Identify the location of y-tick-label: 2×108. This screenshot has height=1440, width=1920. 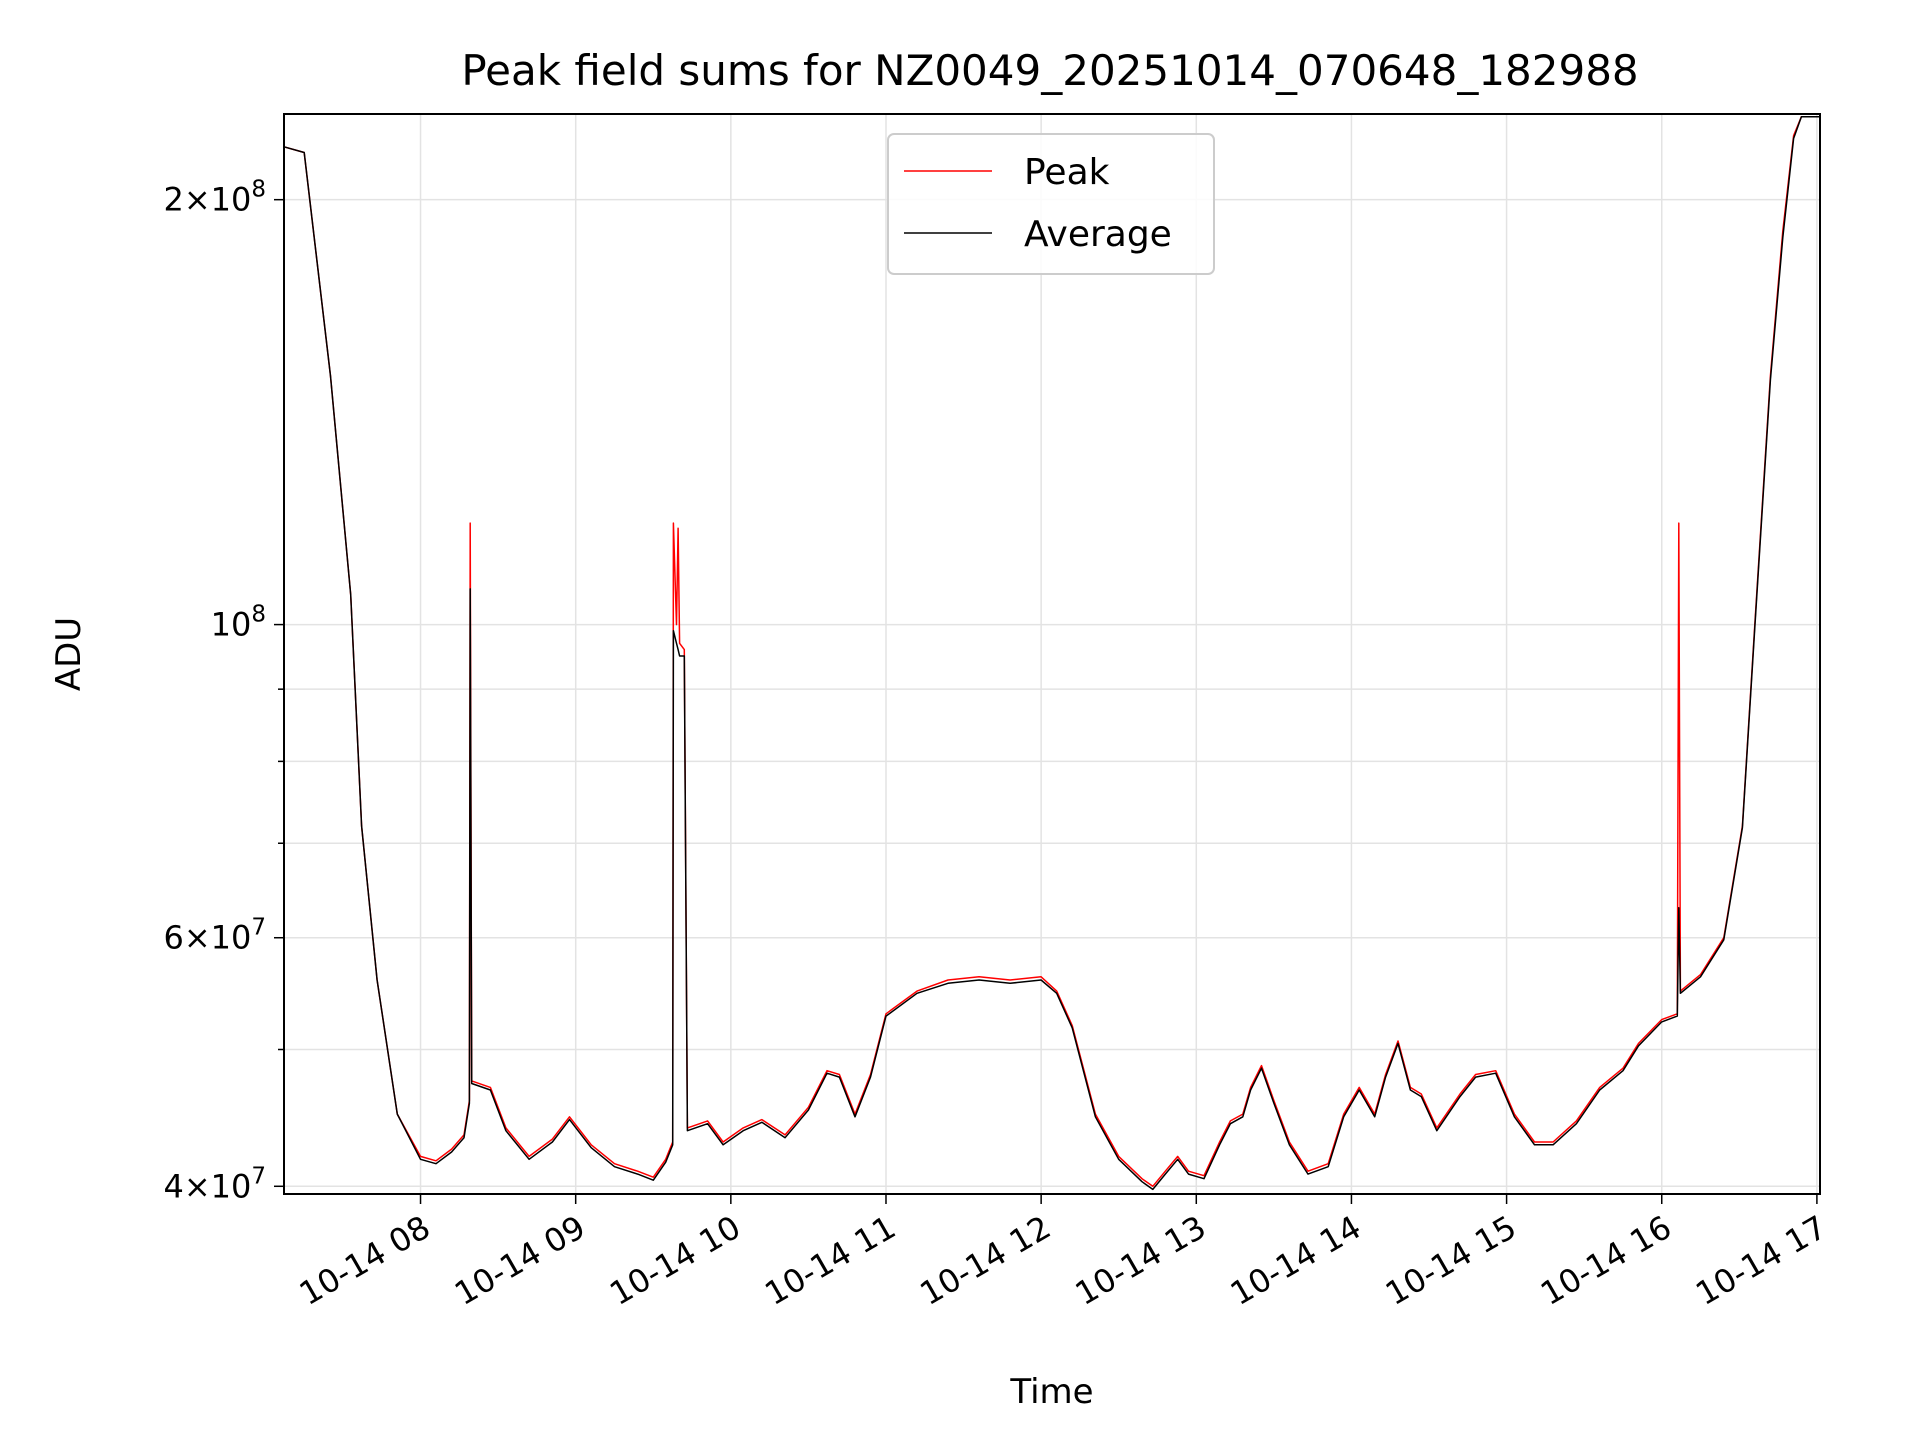
(214, 198).